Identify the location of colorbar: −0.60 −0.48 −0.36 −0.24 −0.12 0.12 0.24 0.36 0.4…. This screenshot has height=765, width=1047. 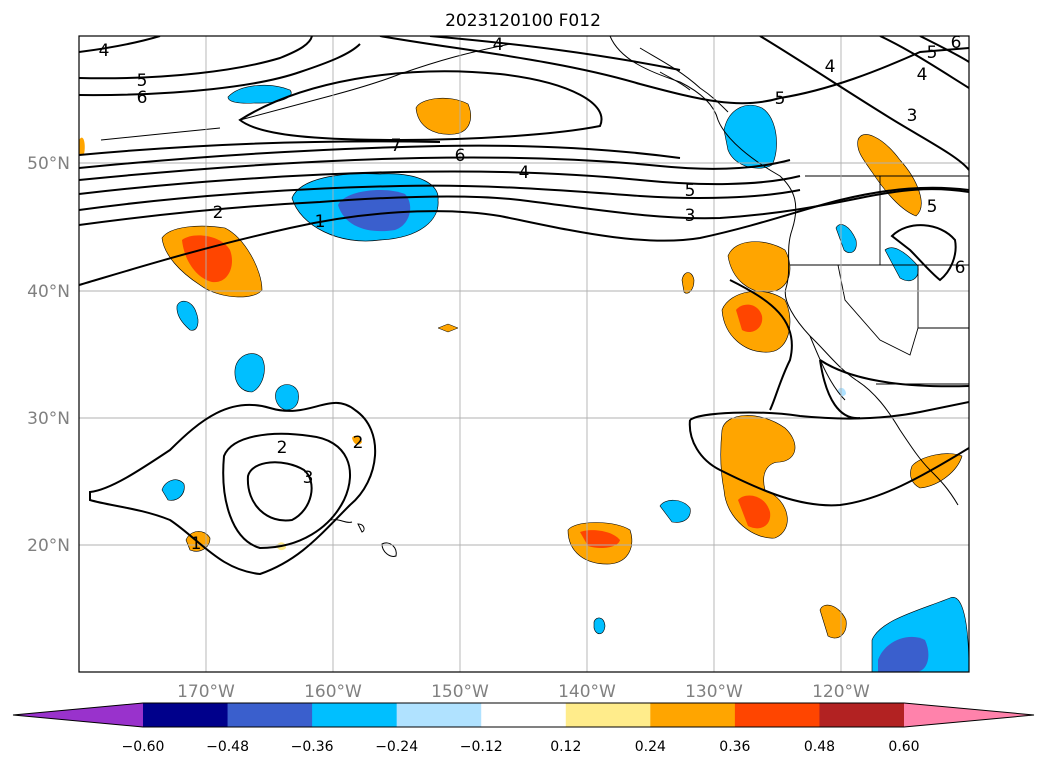
(523, 728).